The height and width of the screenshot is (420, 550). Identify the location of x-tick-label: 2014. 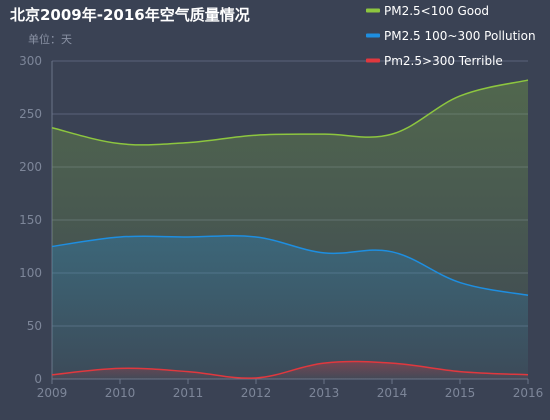
(392, 393).